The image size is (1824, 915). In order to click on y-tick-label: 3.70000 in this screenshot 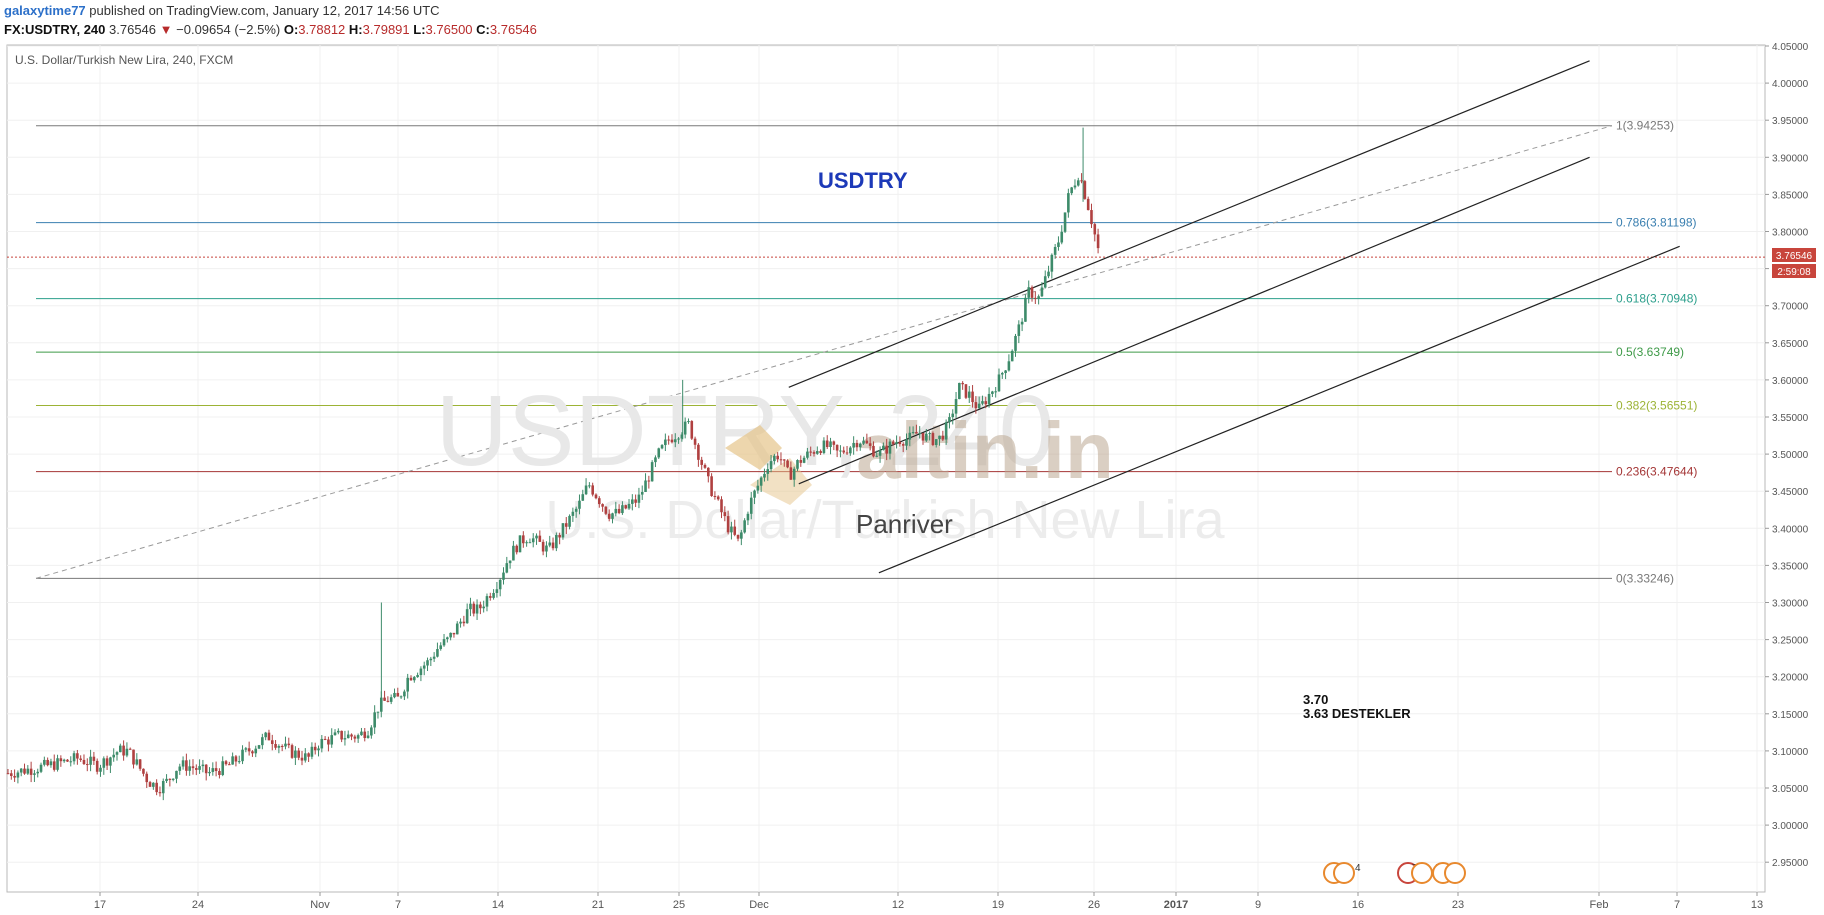, I will do `click(1790, 307)`.